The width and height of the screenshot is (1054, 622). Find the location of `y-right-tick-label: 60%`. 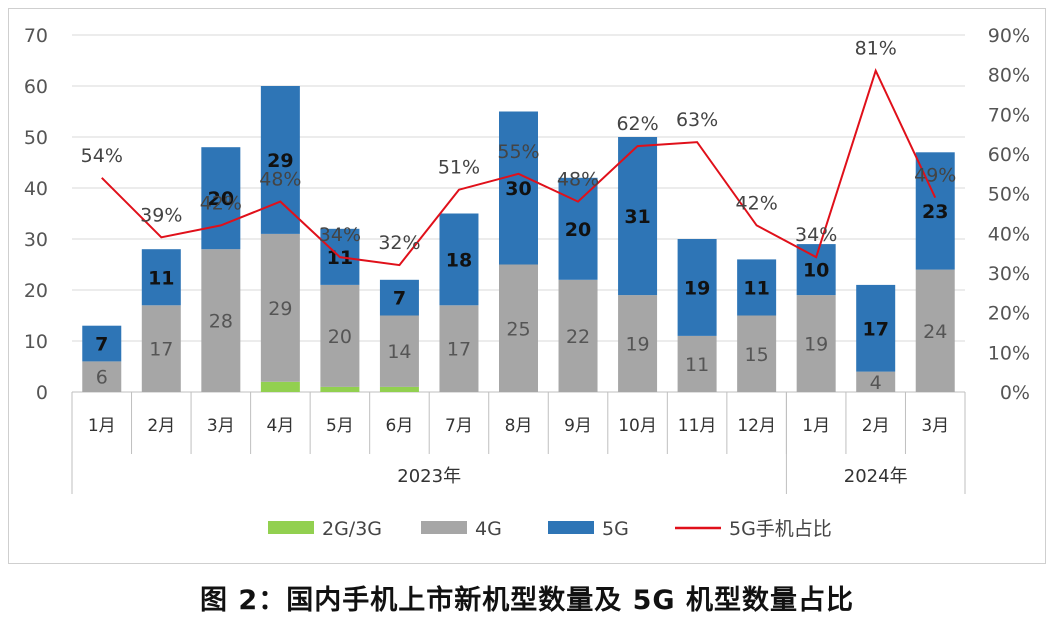

y-right-tick-label: 60% is located at coordinates (1009, 155).